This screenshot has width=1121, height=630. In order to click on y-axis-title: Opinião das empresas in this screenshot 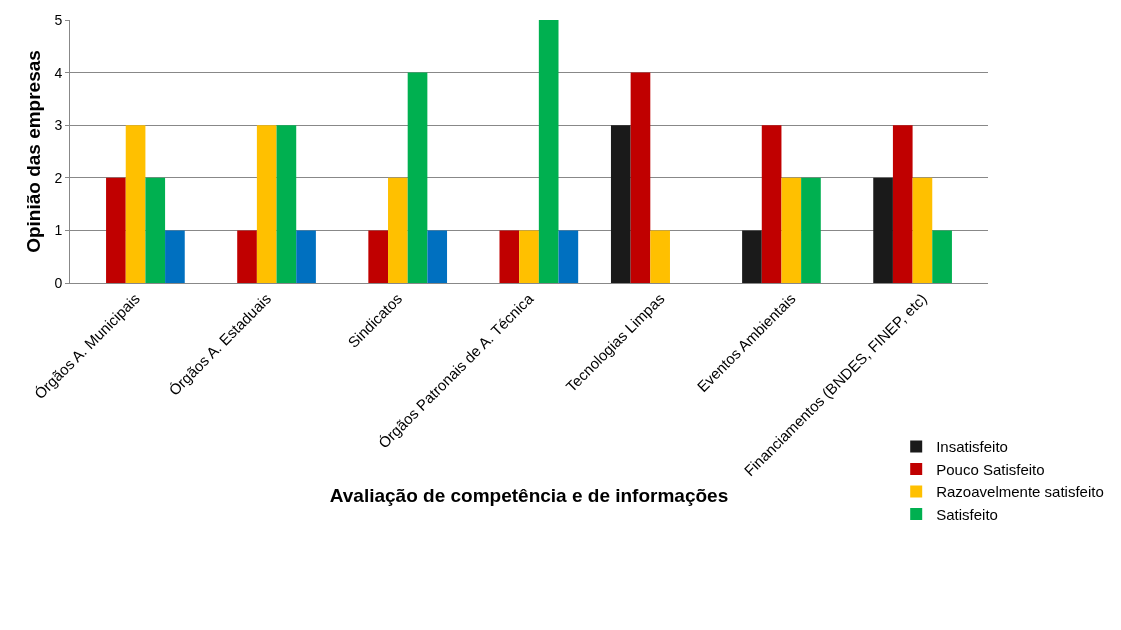, I will do `click(34, 151)`.